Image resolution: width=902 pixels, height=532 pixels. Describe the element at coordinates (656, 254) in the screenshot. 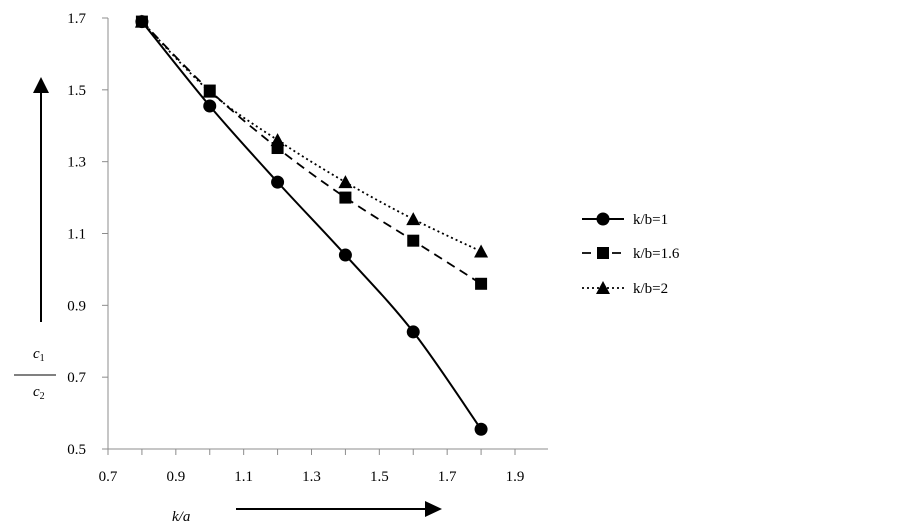

I see `legend-label: k/b=1.6` at that location.